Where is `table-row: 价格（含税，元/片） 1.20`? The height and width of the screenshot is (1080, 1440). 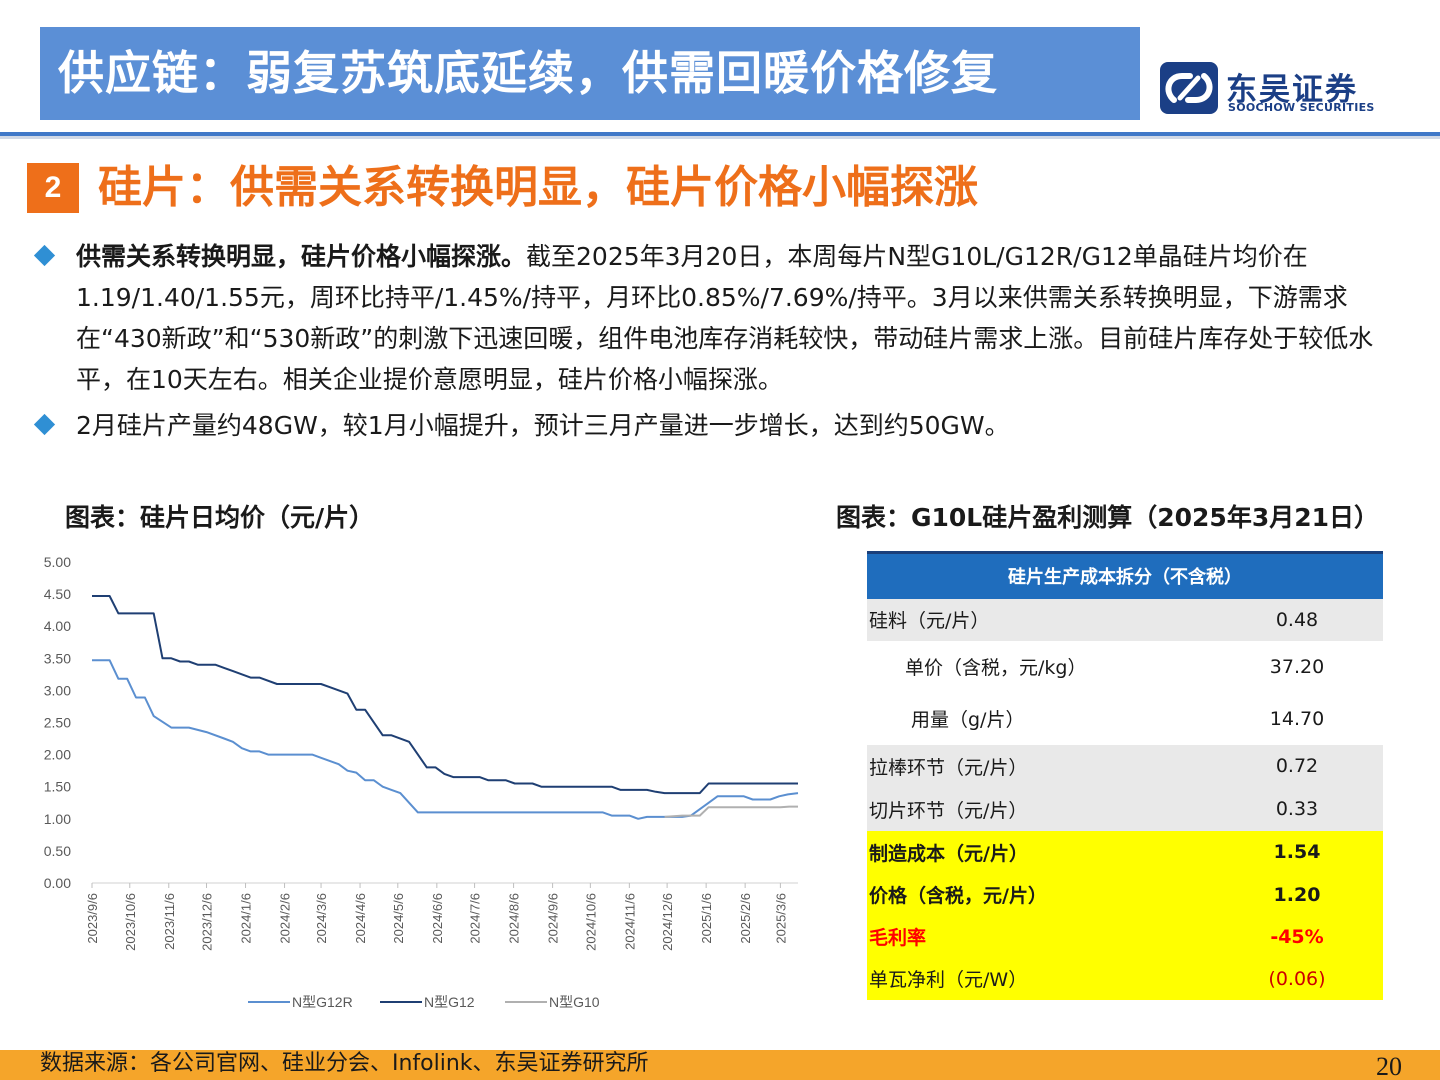 table-row: 价格（含税，元/片） 1.20 is located at coordinates (1125, 894).